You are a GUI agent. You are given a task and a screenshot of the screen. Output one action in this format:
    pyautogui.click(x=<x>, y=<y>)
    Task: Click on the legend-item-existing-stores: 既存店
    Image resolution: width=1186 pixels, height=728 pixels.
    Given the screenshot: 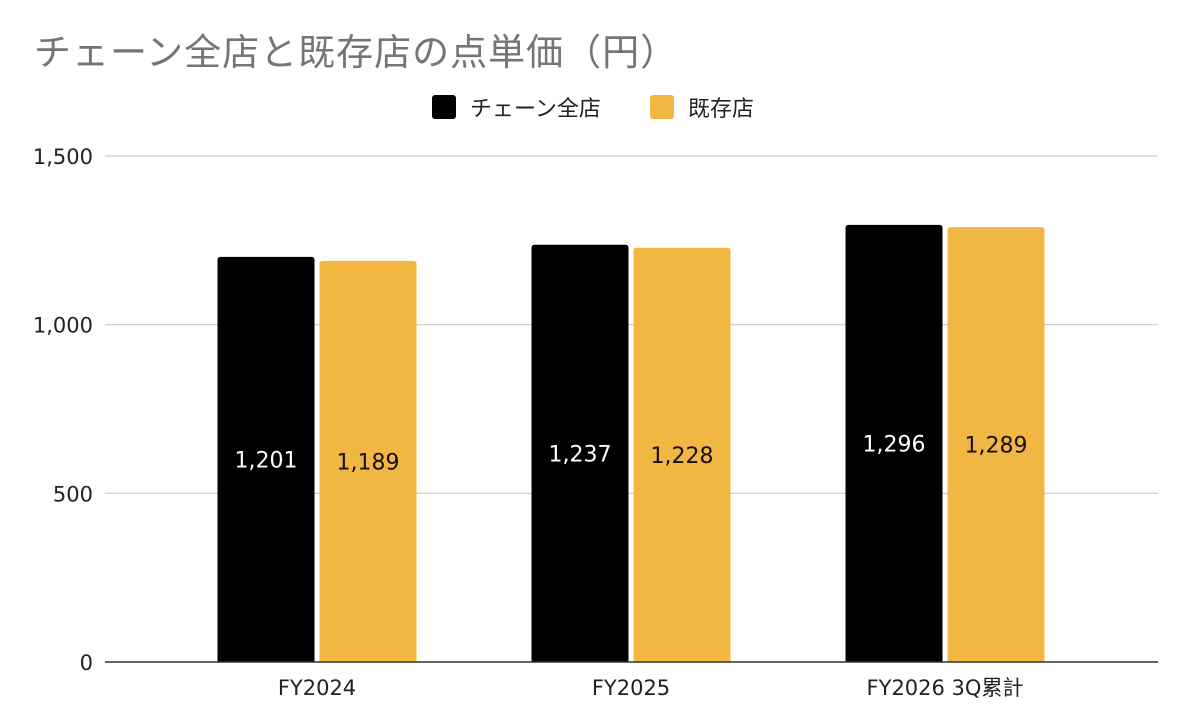 What is the action you would take?
    pyautogui.click(x=702, y=107)
    